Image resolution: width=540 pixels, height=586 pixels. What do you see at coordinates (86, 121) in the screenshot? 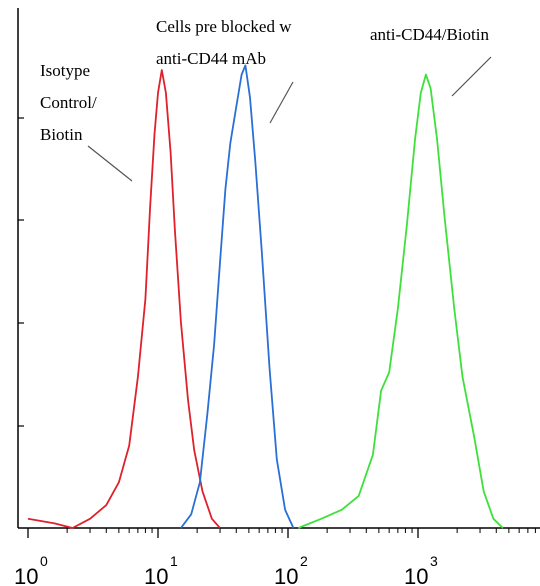
I see `annotation-isotype: Isotype Control/ Biotin` at bounding box center [86, 121].